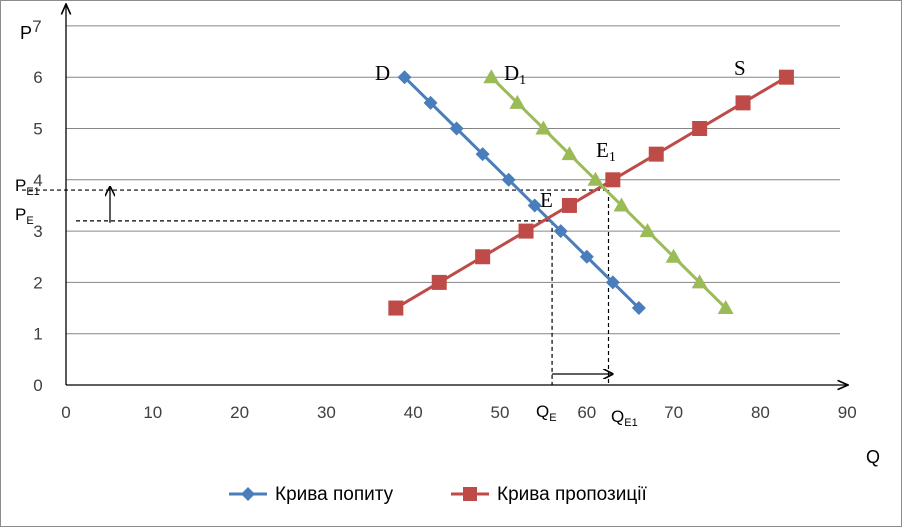  Describe the element at coordinates (26, 33) in the screenshot. I see `y-axis-label: P` at that location.